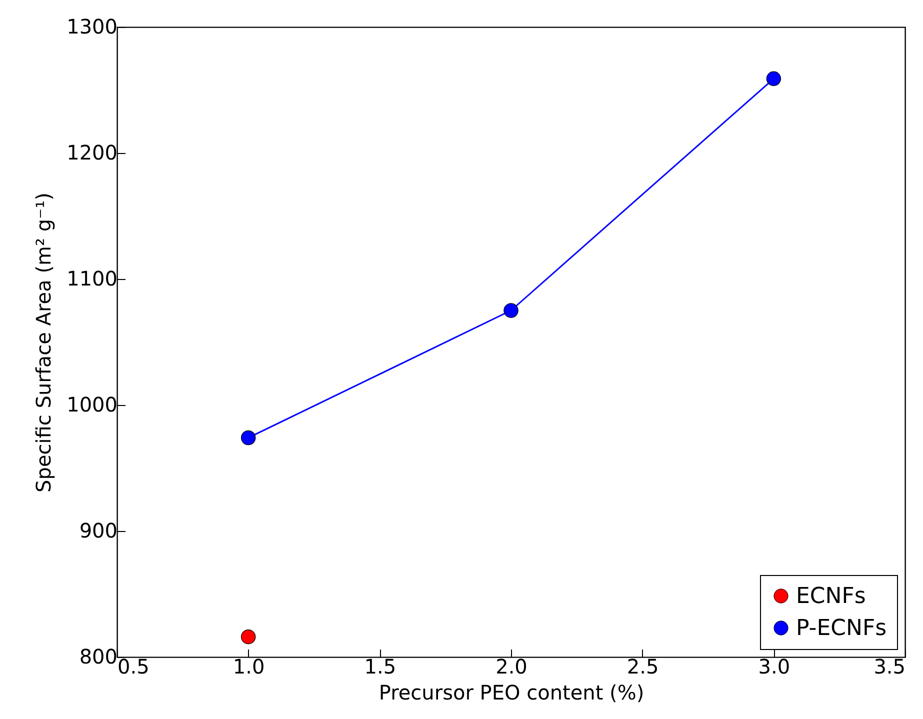  I want to click on y-tick-label: 1300, so click(92, 26).